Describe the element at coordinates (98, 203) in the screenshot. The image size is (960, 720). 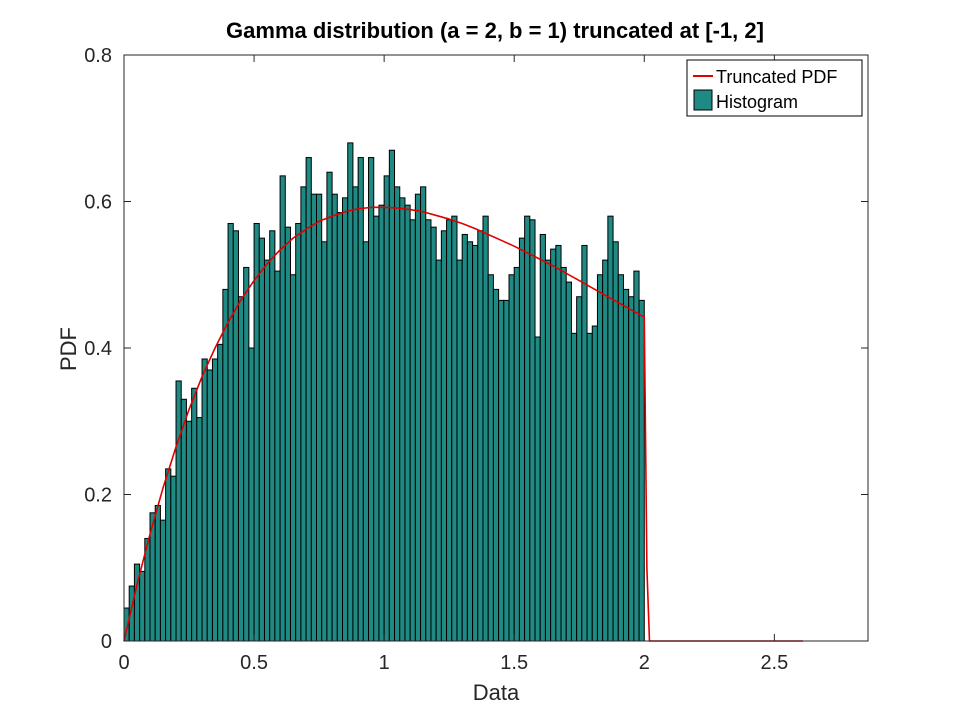
I see `y-tick-label: 0.6` at that location.